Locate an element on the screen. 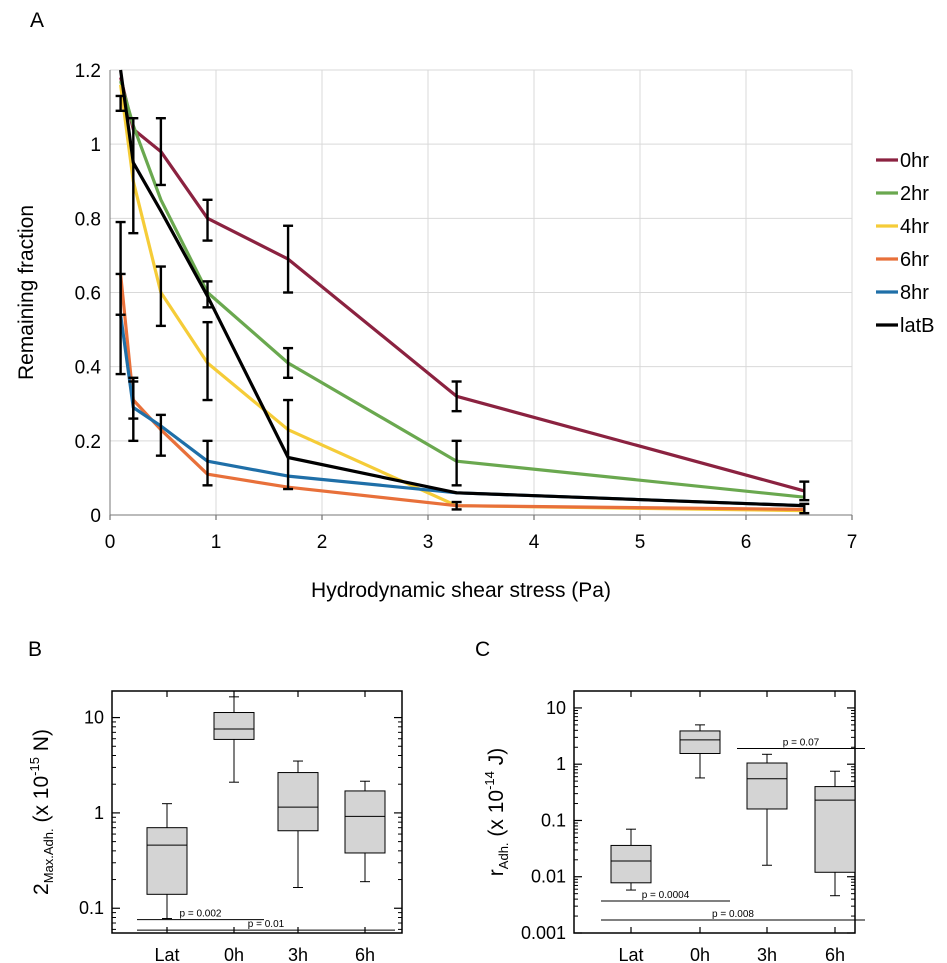 This screenshot has height=963, width=947. legend-label-0hr: 0hr is located at coordinates (914, 161).